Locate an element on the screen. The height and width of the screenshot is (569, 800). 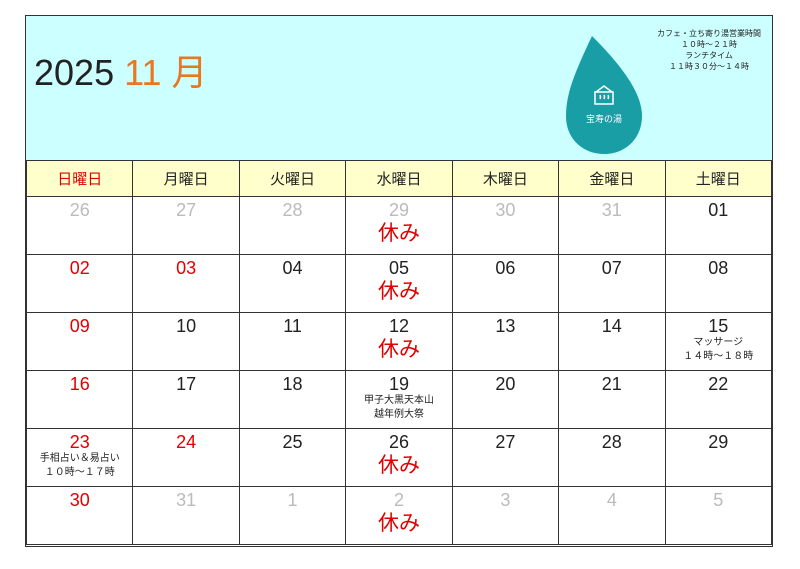
year: 2025 is located at coordinates (74, 72).